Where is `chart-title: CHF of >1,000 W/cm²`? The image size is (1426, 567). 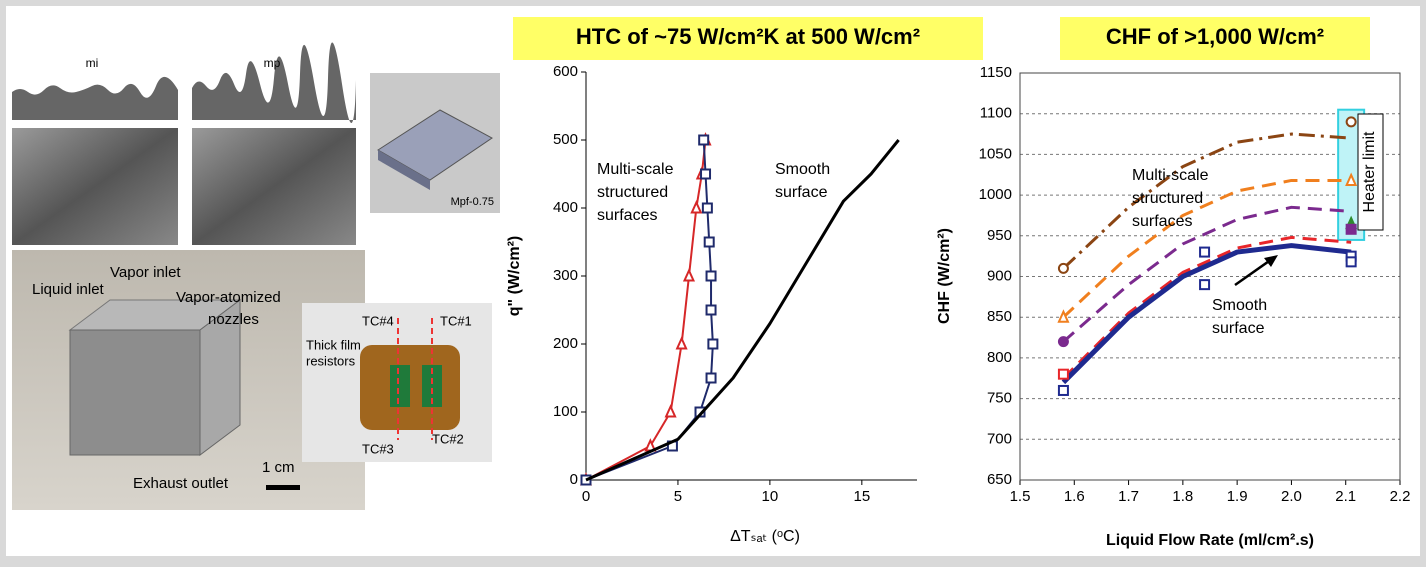
chart-title: CHF of >1,000 W/cm² is located at coordinates (1215, 36).